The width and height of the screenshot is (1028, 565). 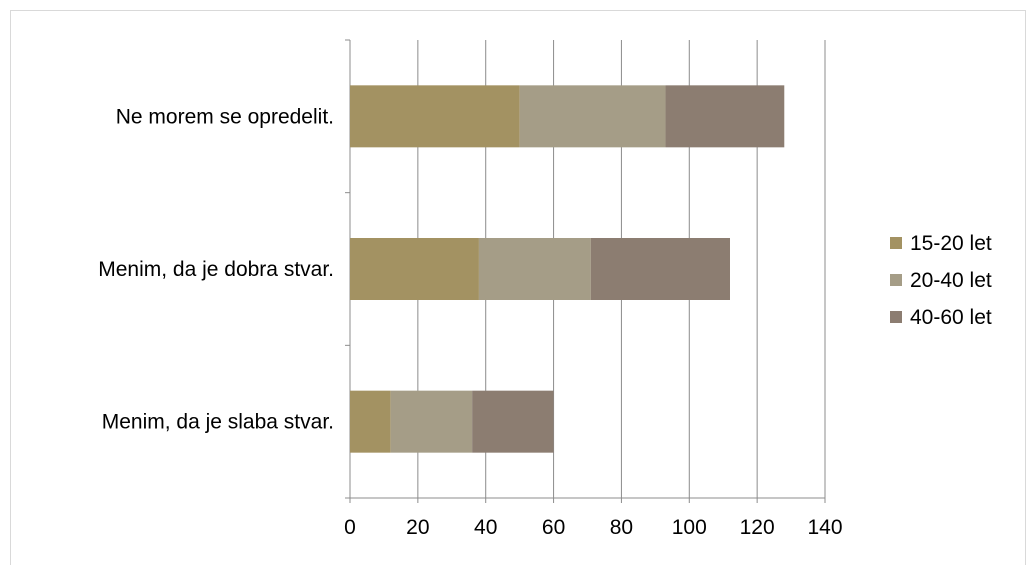 I want to click on x-tick-label: 60, so click(x=553, y=527).